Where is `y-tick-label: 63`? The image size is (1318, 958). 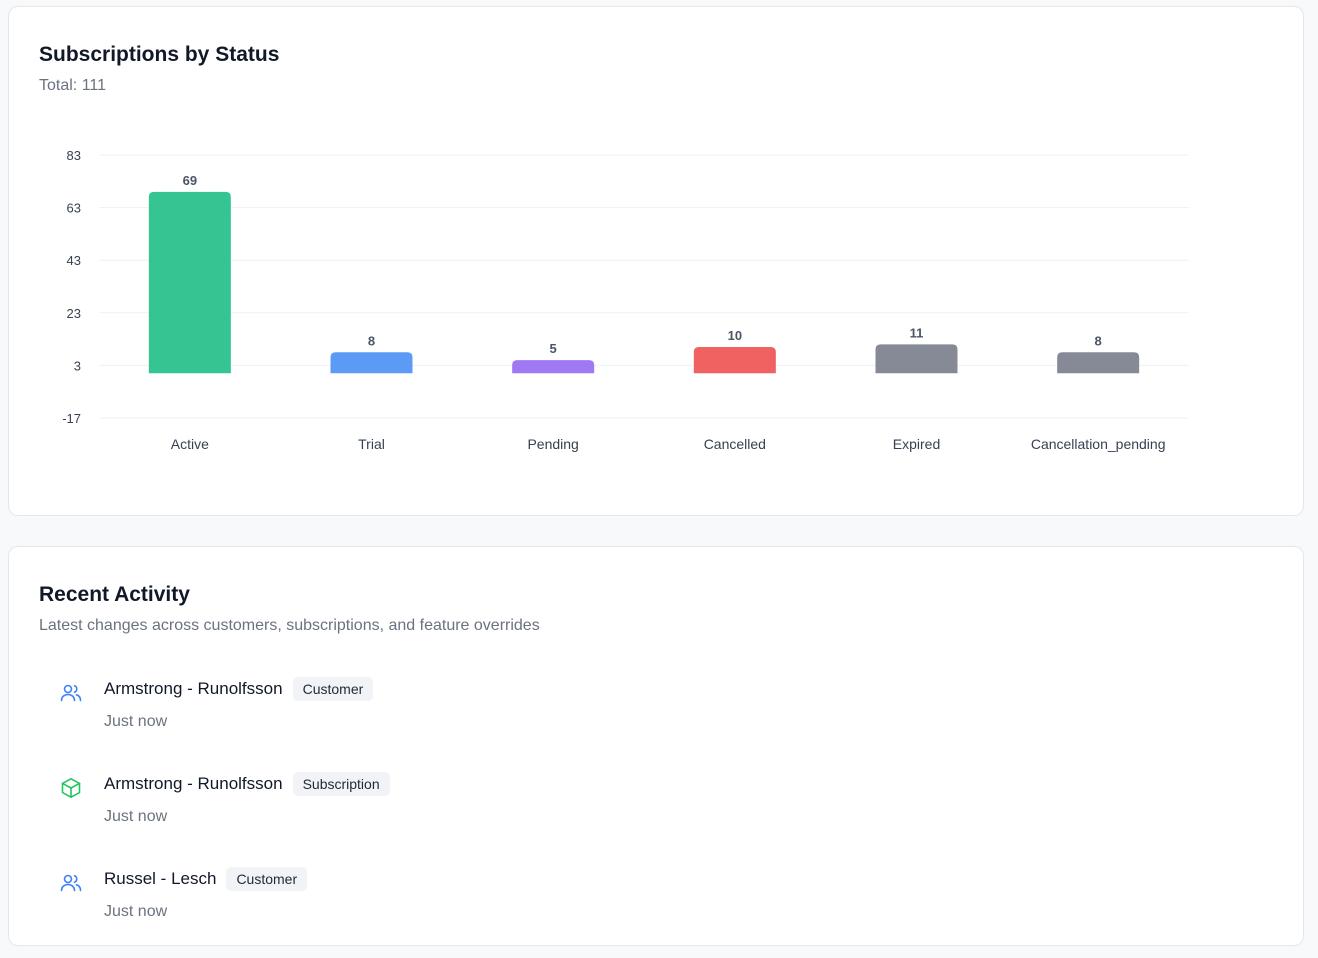
y-tick-label: 63 is located at coordinates (74, 208).